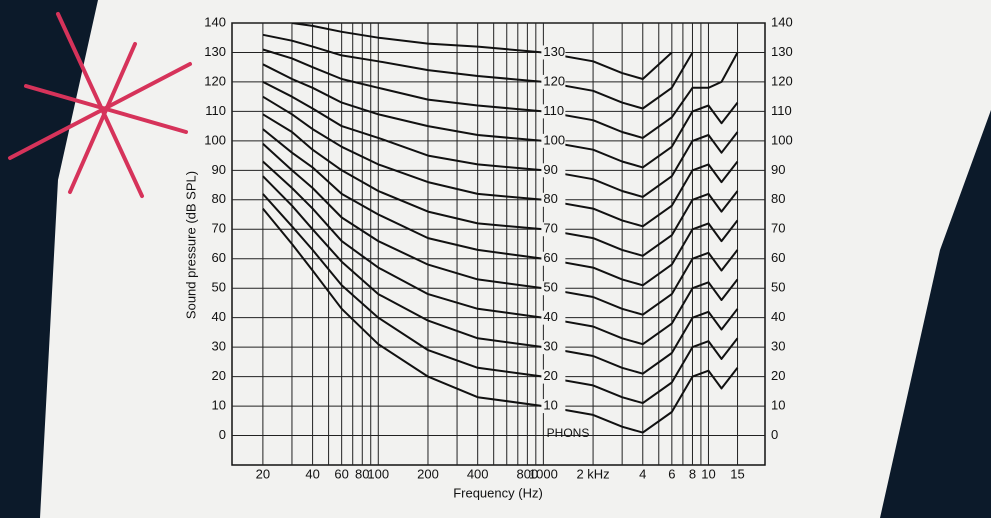 The image size is (991, 518). What do you see at coordinates (550, 169) in the screenshot?
I see `series-label: 90` at bounding box center [550, 169].